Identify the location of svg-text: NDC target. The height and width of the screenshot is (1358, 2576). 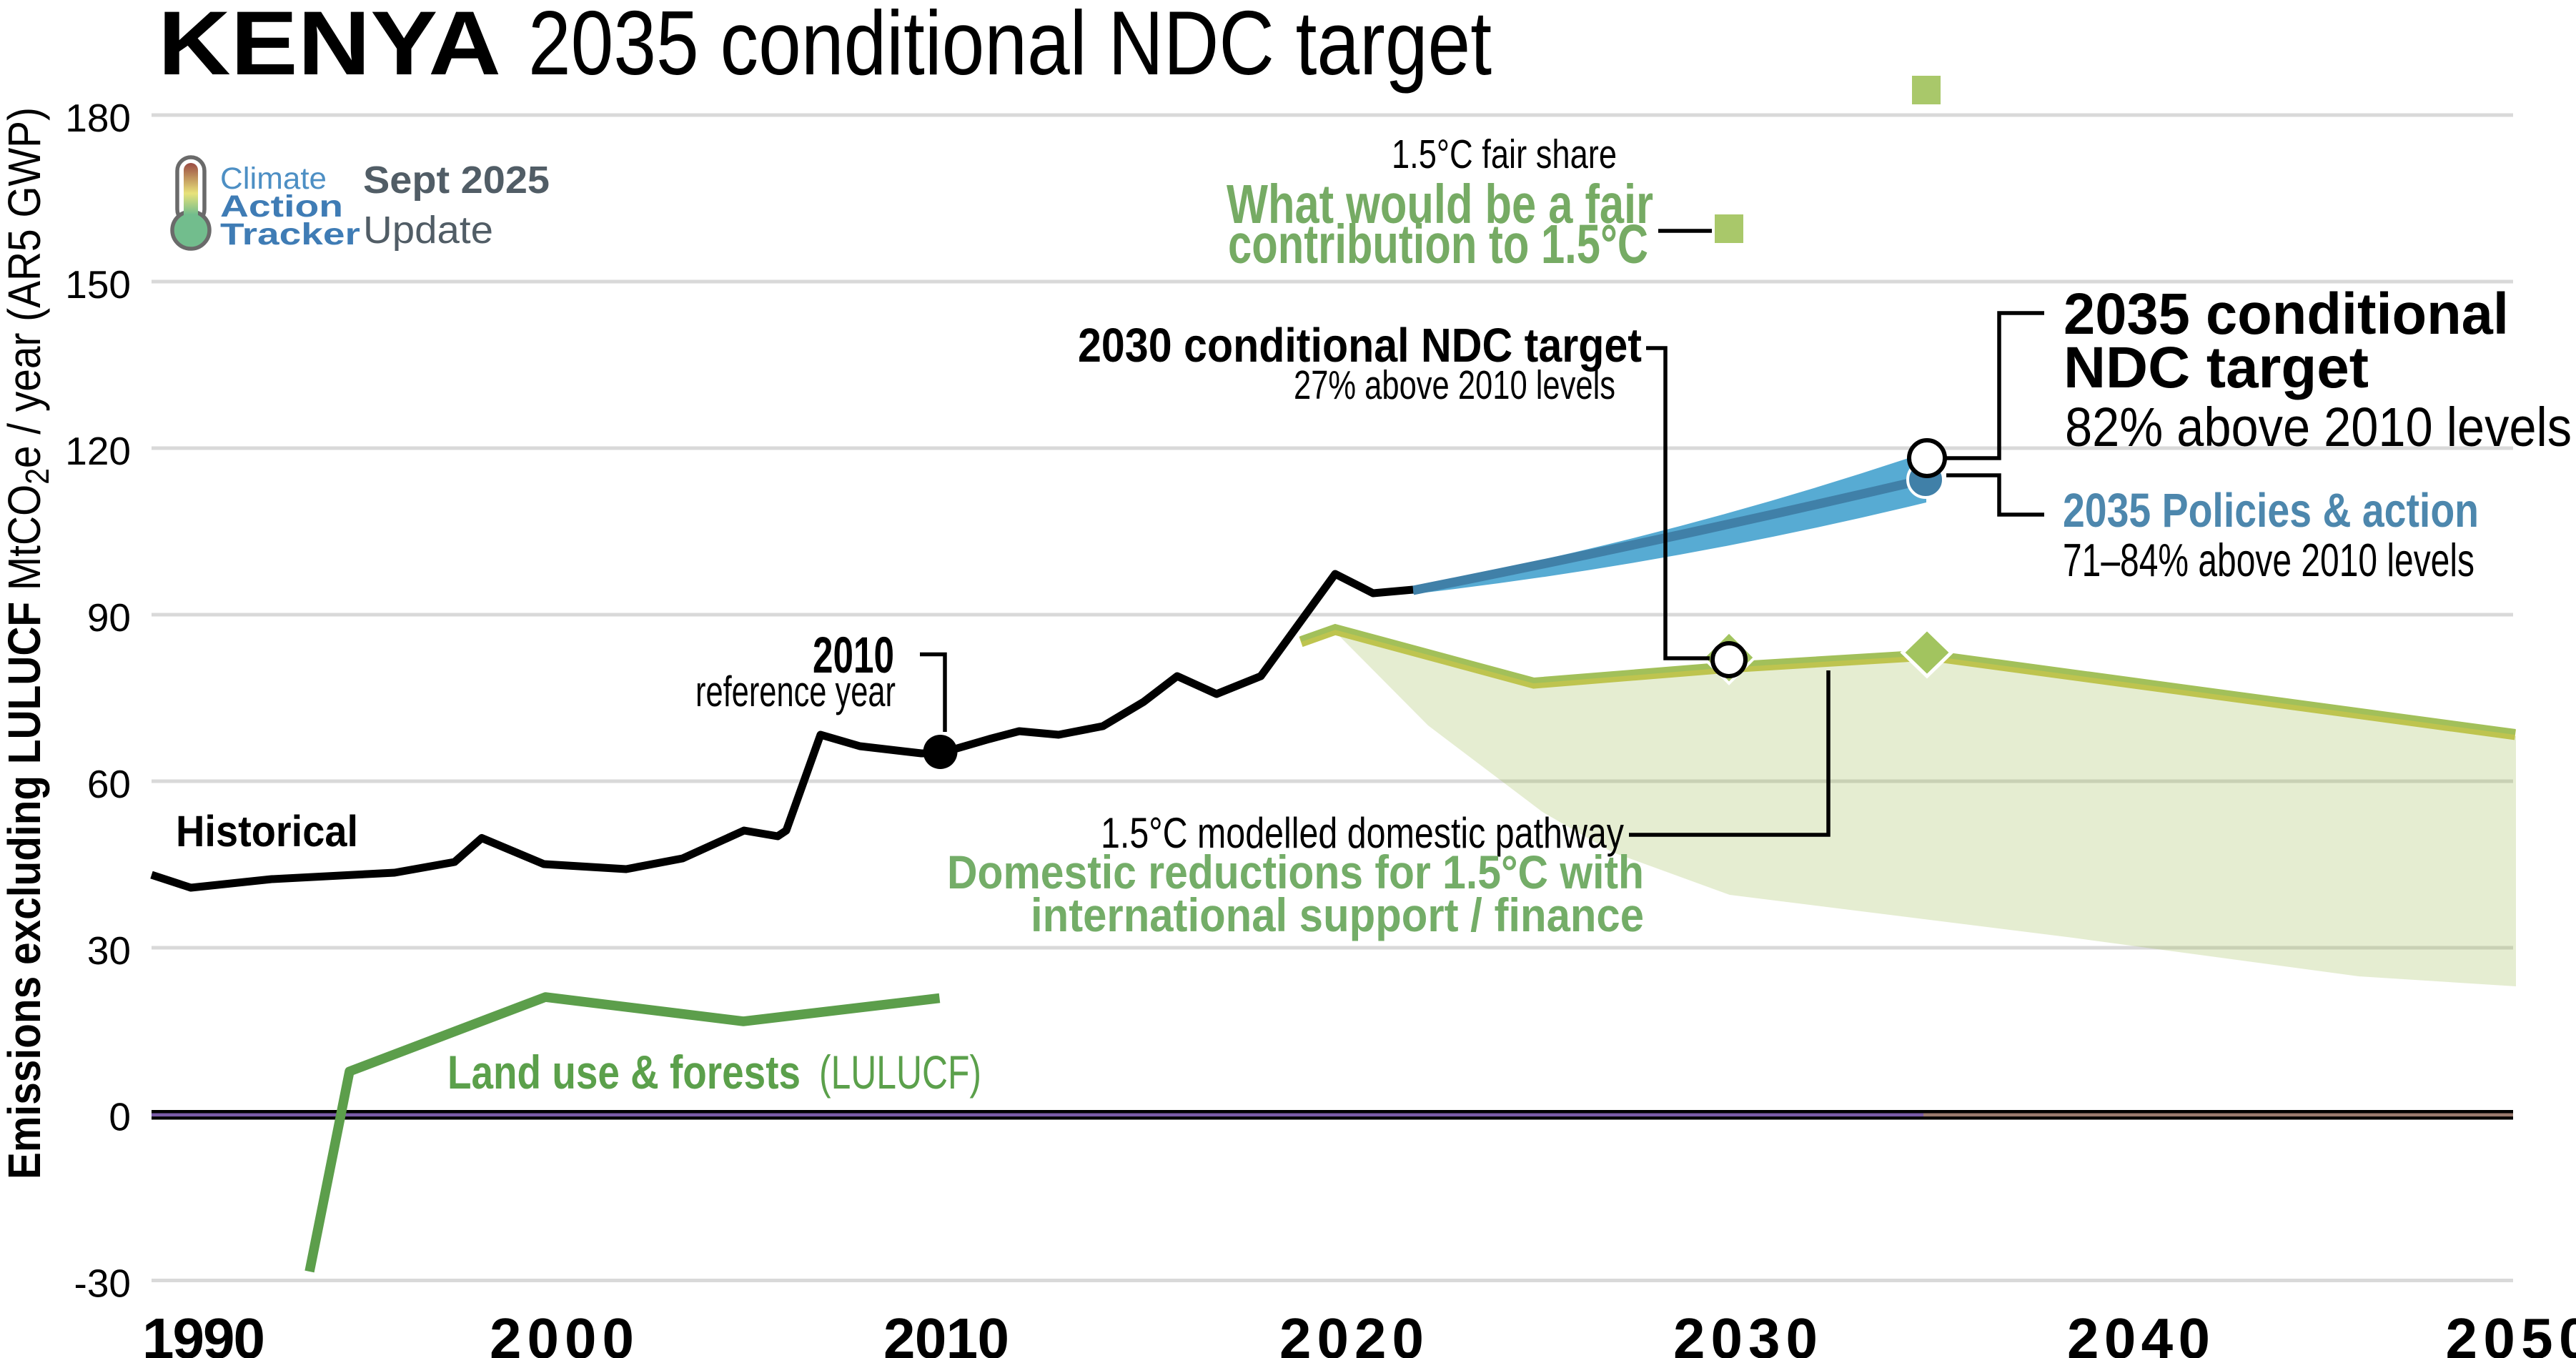
(2216, 367).